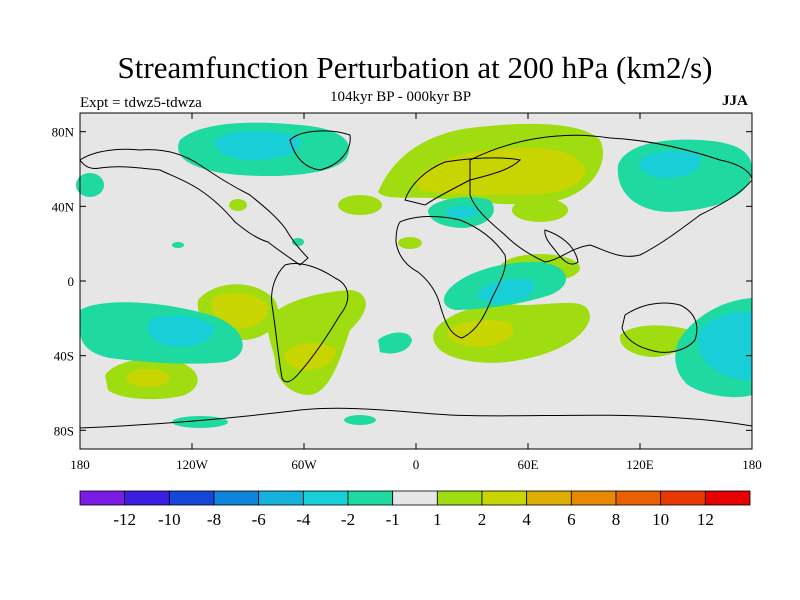 This screenshot has height=600, width=800. What do you see at coordinates (451, 277) in the screenshot?
I see `coast-africa` at bounding box center [451, 277].